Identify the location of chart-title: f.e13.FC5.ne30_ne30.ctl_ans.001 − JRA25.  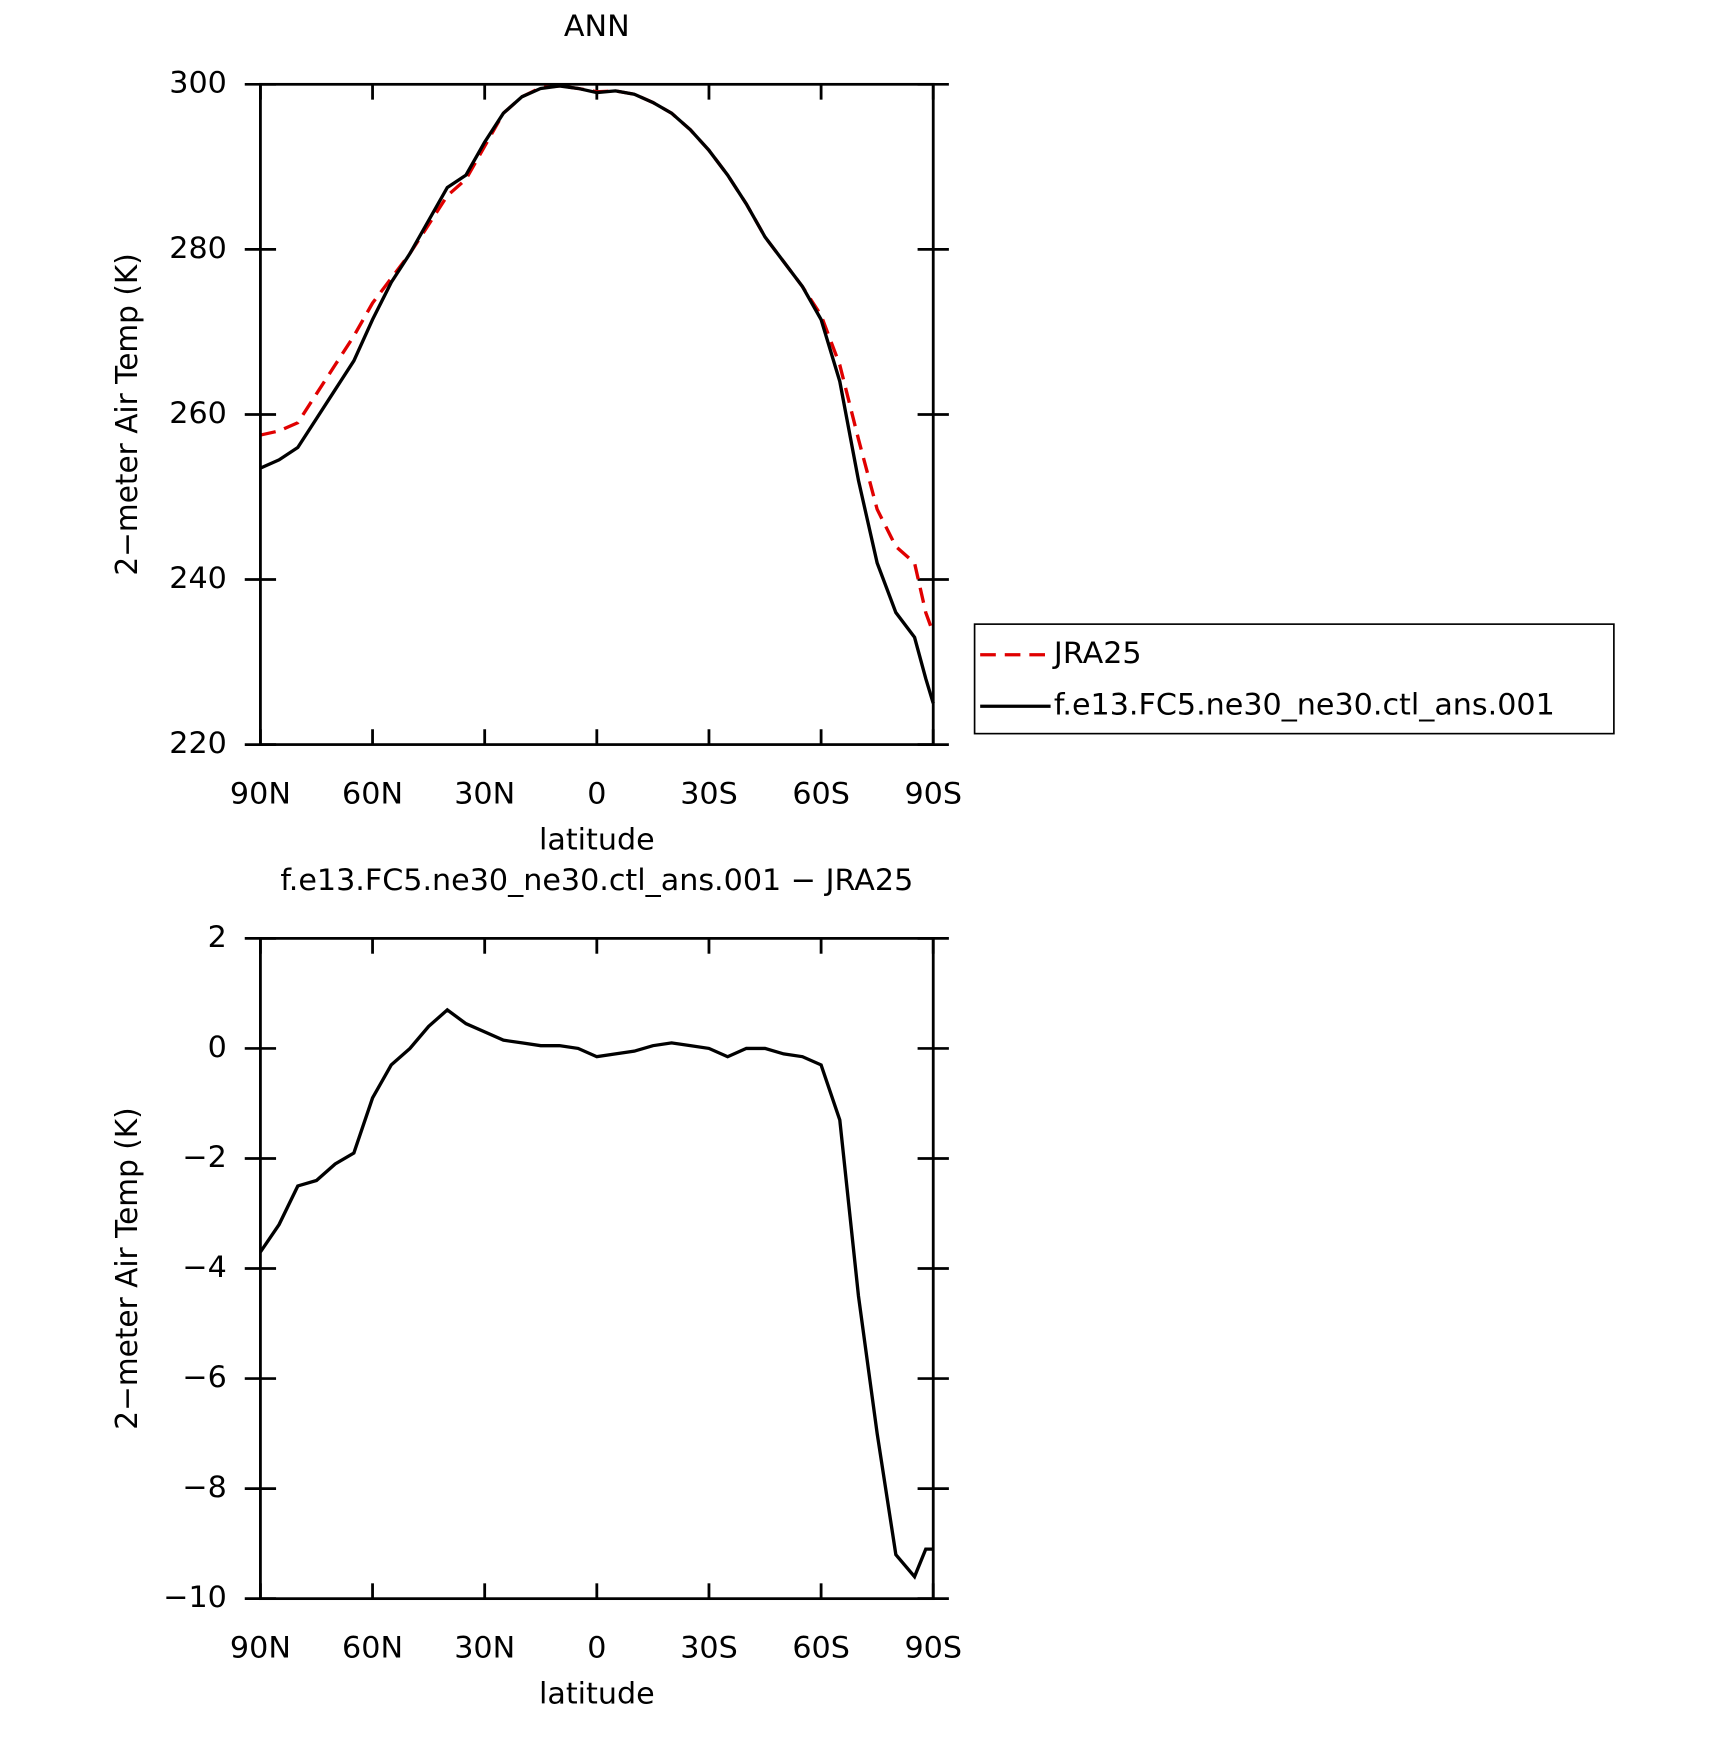
(596, 880).